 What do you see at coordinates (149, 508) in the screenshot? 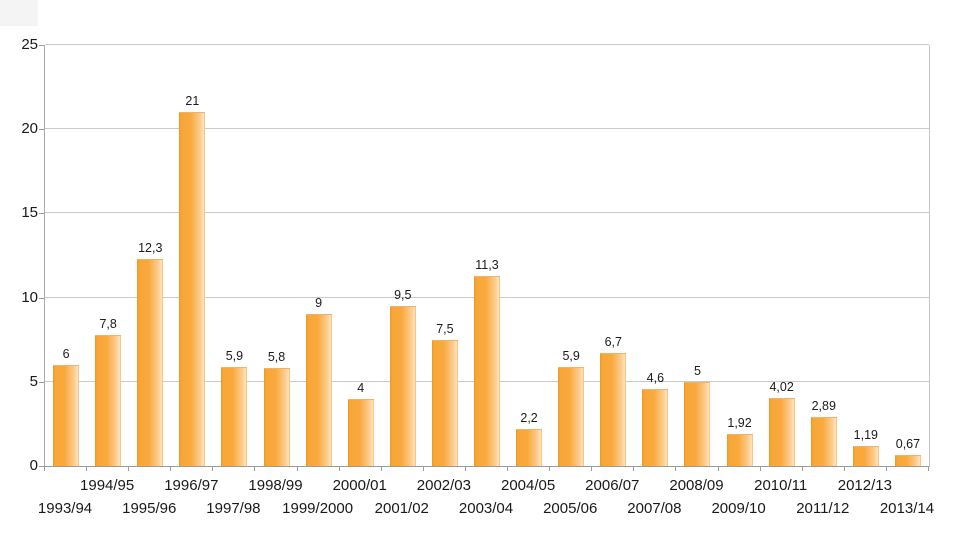
I see `x-tick-label: 1995/96` at bounding box center [149, 508].